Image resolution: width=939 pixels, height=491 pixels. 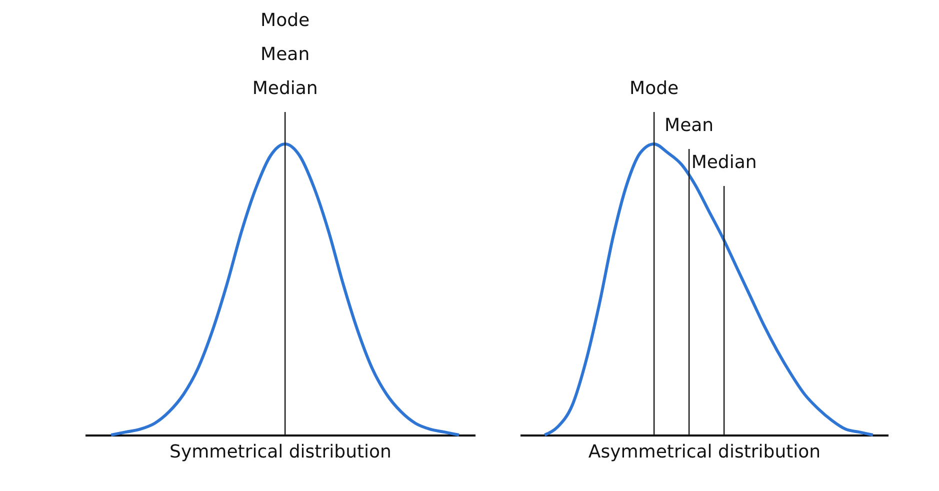 I want to click on x-axis-title: Symmetrical distribution, so click(x=281, y=452).